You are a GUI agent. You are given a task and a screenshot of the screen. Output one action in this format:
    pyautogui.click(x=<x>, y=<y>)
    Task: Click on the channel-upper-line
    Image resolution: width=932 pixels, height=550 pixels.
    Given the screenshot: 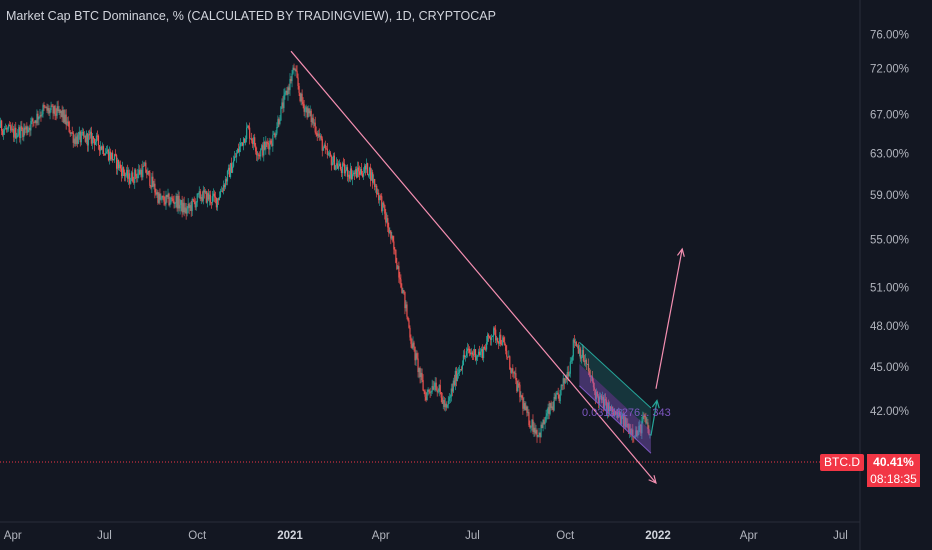 What is the action you would take?
    pyautogui.click(x=615, y=375)
    